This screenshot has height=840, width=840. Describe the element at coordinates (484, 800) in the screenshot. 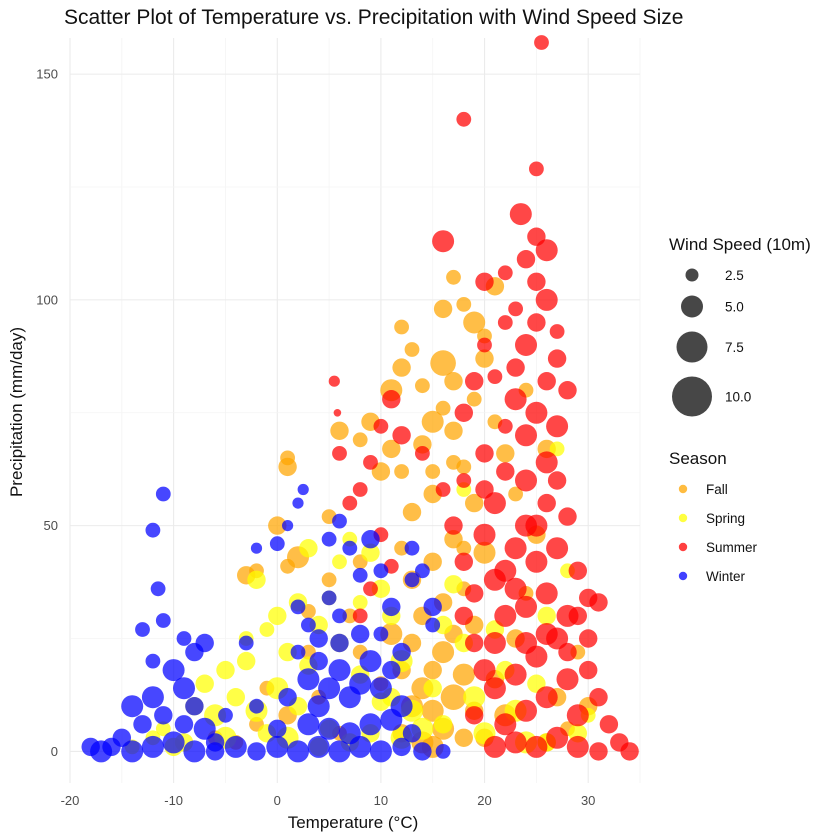

I see `x-tick-label: 20` at that location.